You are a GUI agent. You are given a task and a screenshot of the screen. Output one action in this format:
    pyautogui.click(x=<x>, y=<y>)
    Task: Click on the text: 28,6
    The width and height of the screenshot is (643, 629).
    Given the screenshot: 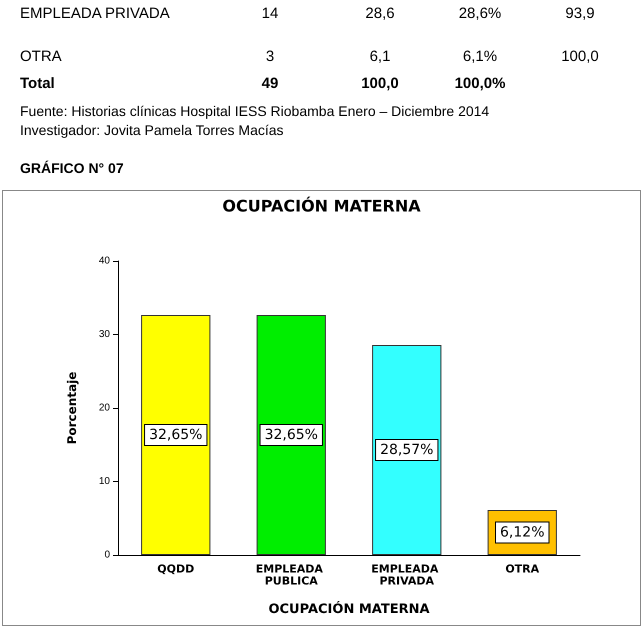 What is the action you would take?
    pyautogui.click(x=380, y=13)
    